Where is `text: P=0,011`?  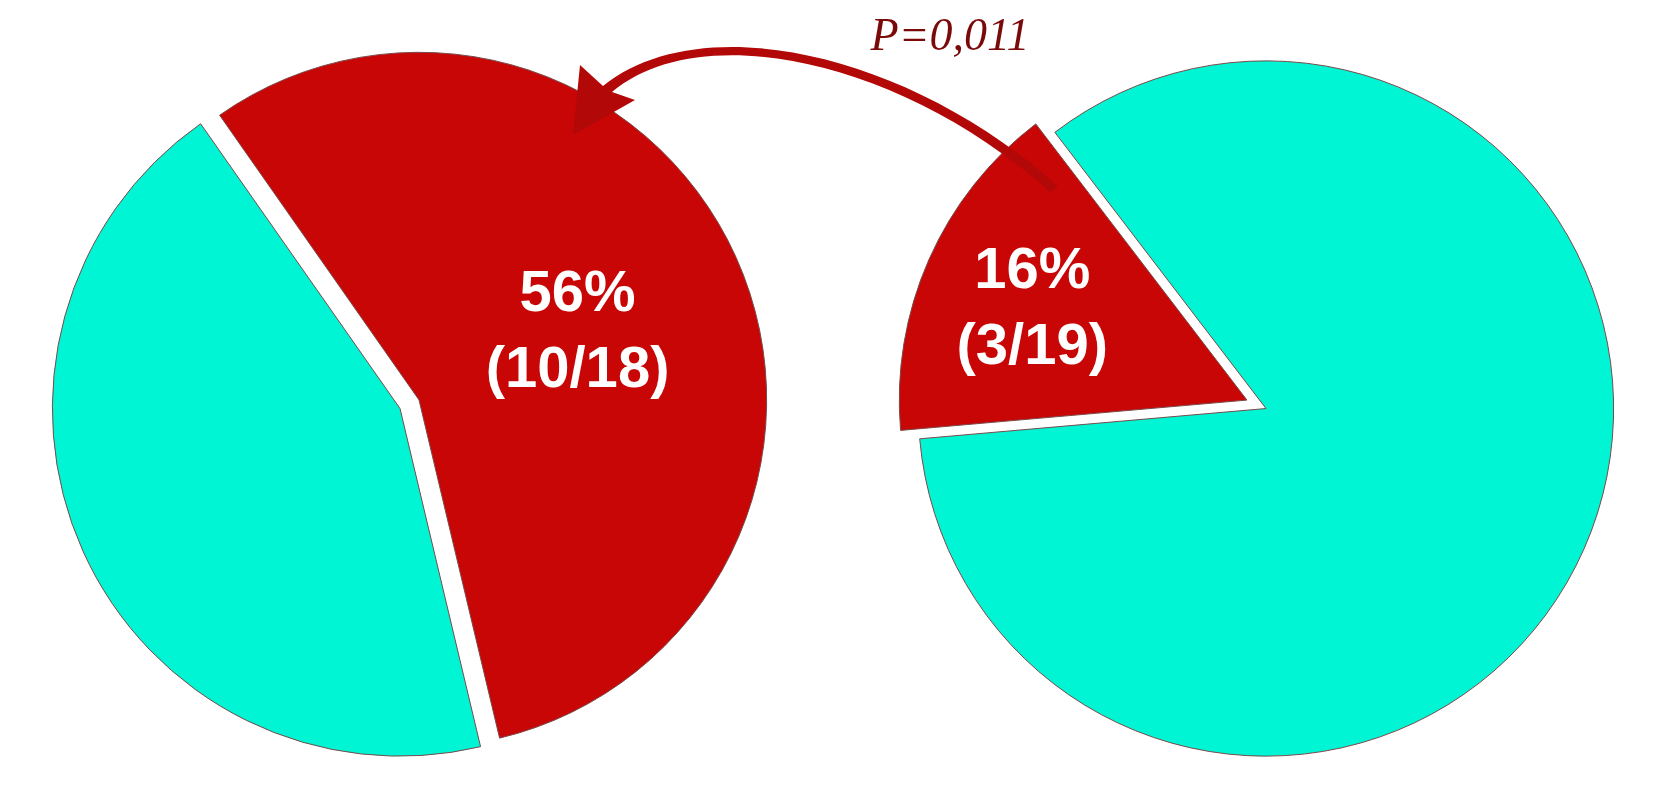 text: P=0,011 is located at coordinates (950, 34).